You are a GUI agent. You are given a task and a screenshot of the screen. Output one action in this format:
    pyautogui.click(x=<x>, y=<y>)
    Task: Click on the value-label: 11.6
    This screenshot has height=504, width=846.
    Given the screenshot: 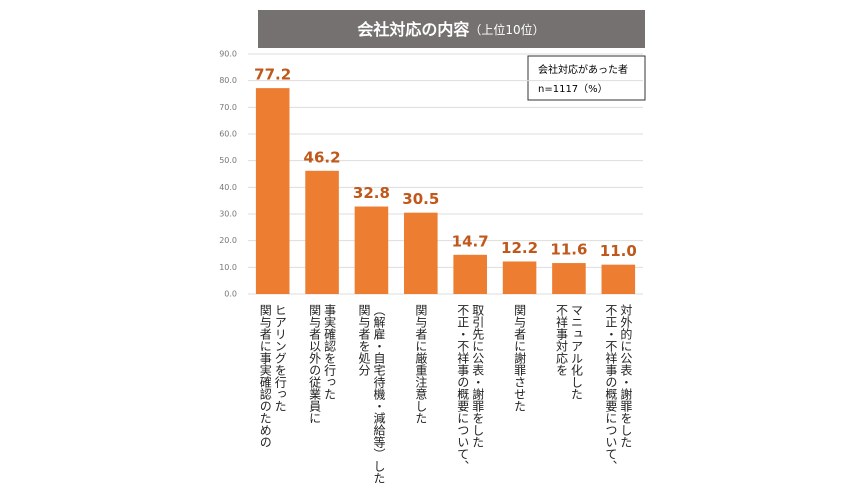 What is the action you would take?
    pyautogui.click(x=568, y=250)
    